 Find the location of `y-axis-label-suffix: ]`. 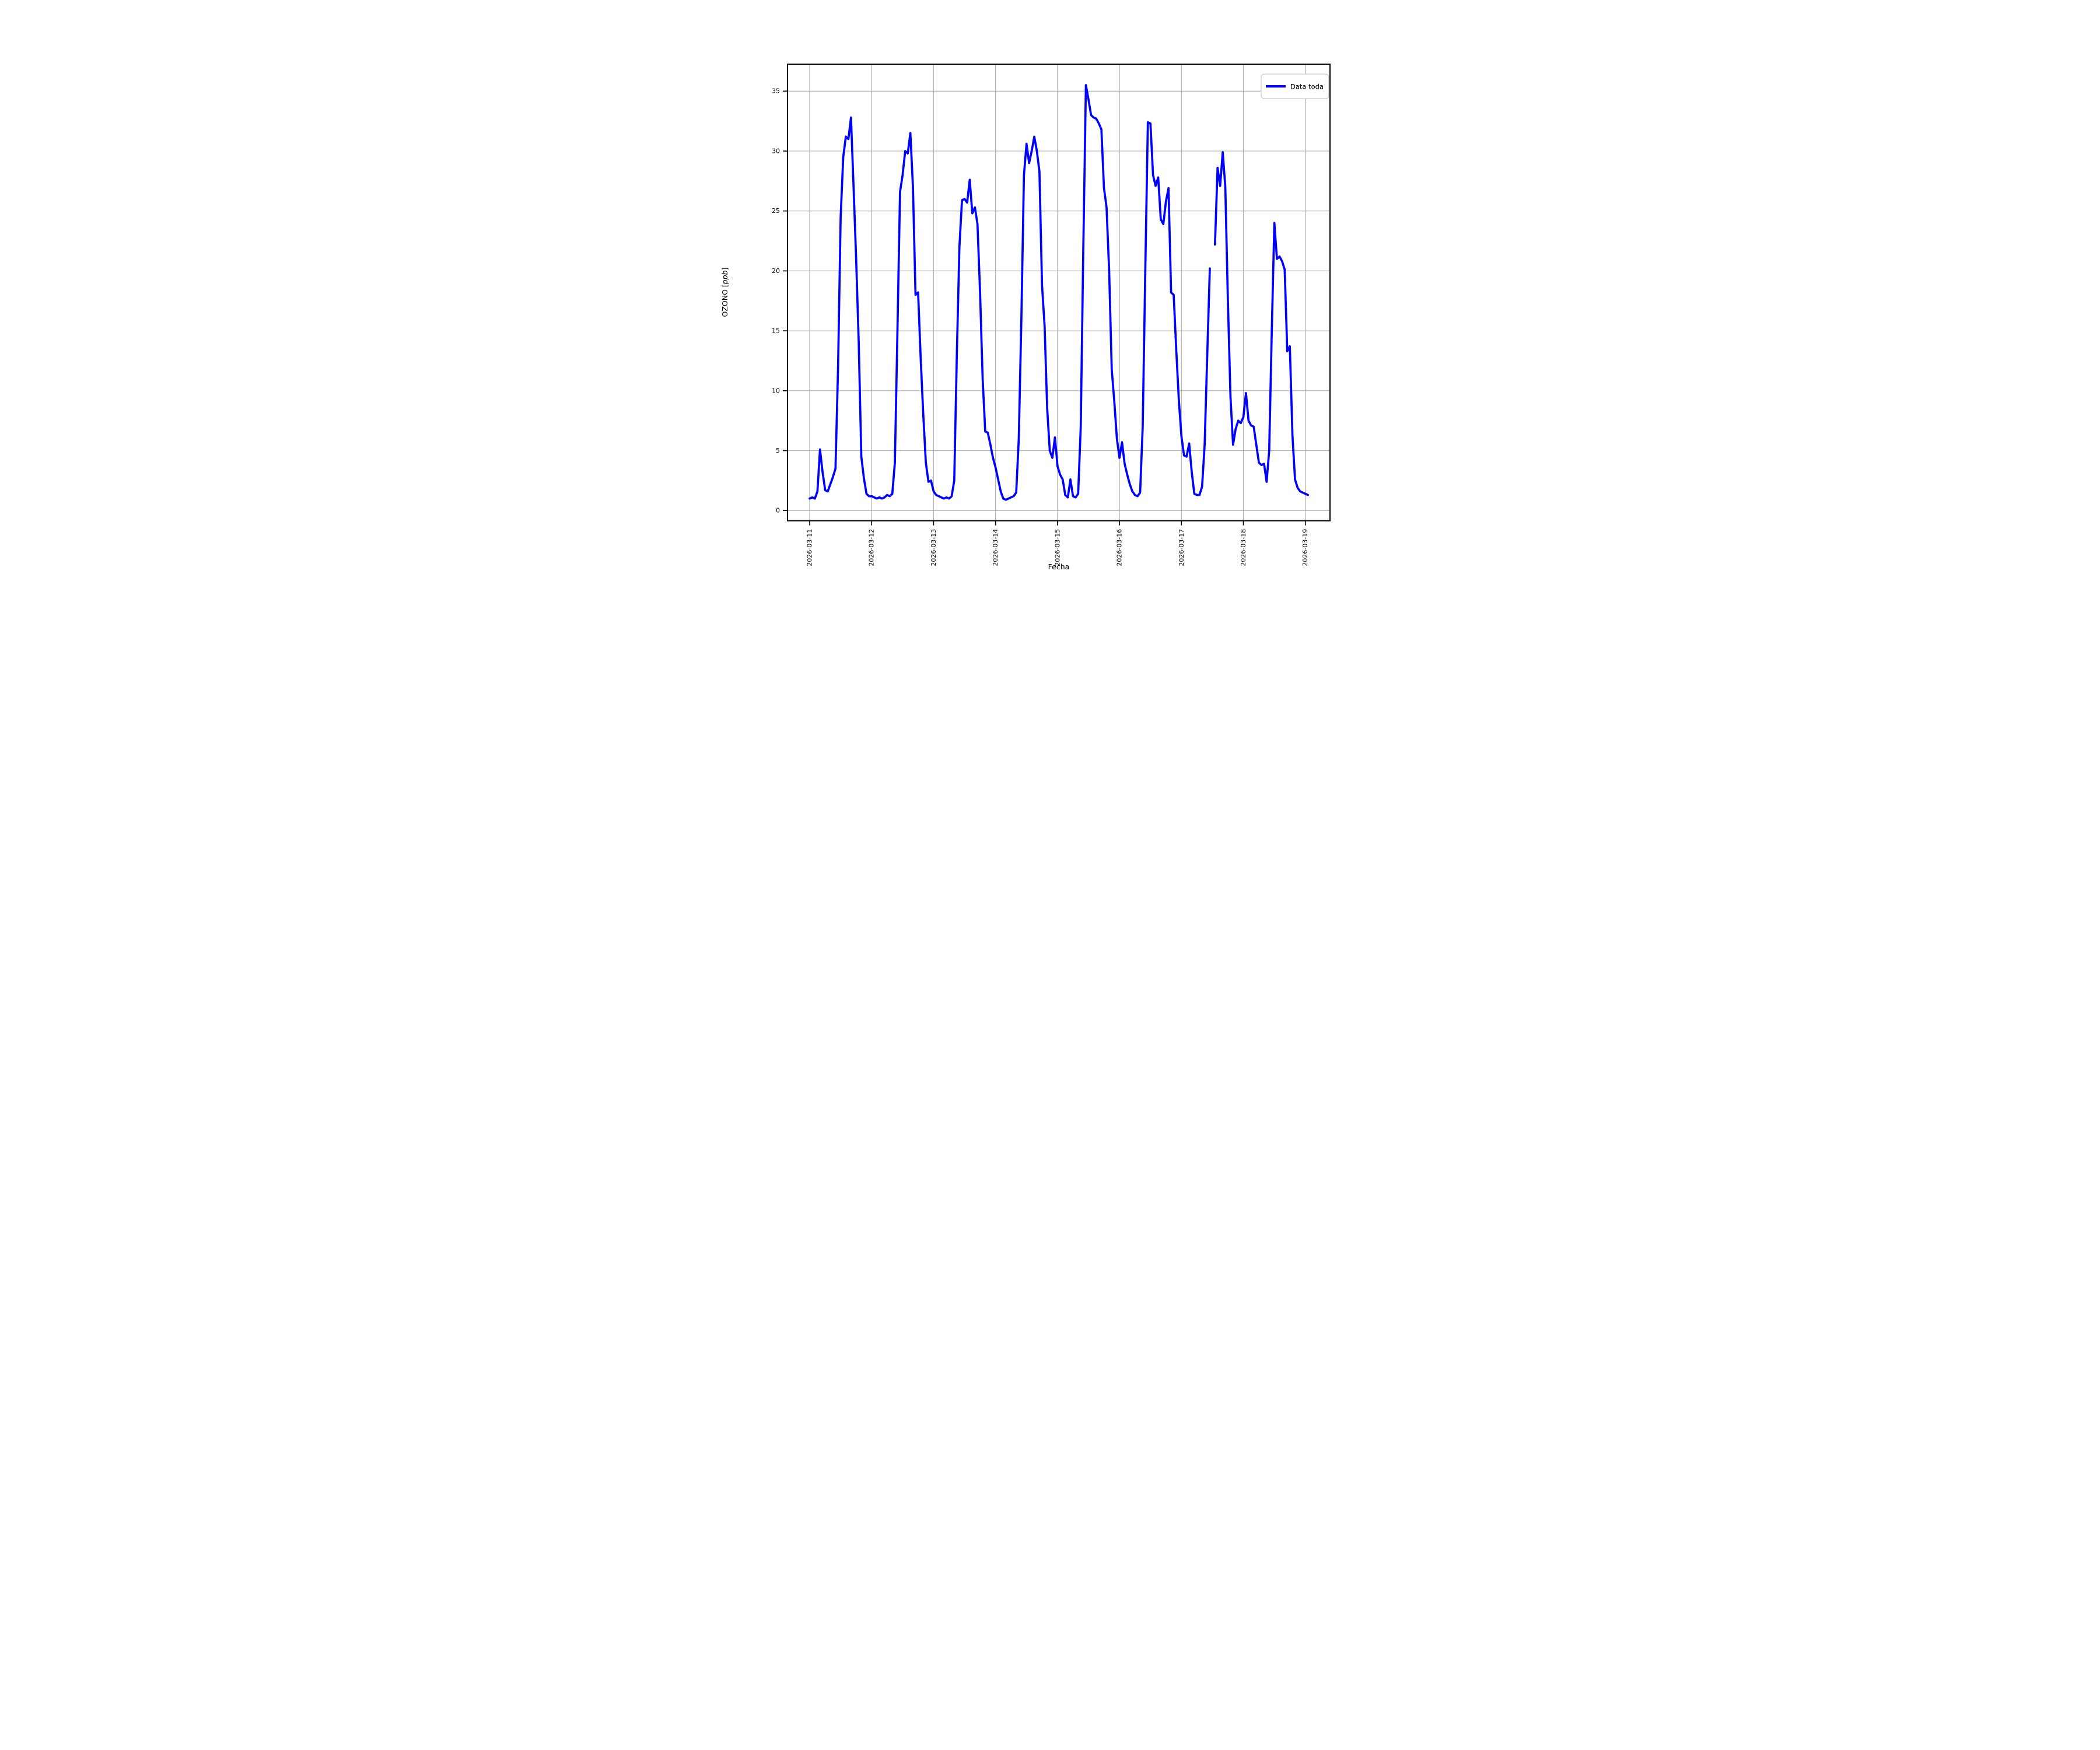

y-axis-label-suffix: ] is located at coordinates (724, 269).